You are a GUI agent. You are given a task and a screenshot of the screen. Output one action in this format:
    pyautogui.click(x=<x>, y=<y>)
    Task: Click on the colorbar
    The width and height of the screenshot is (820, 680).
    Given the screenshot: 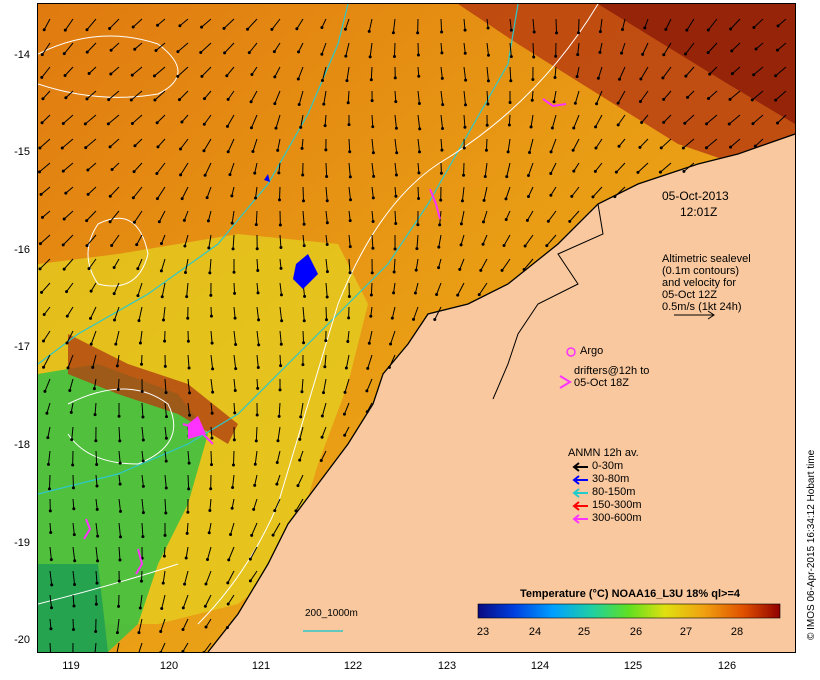 What is the action you would take?
    pyautogui.click(x=629, y=611)
    